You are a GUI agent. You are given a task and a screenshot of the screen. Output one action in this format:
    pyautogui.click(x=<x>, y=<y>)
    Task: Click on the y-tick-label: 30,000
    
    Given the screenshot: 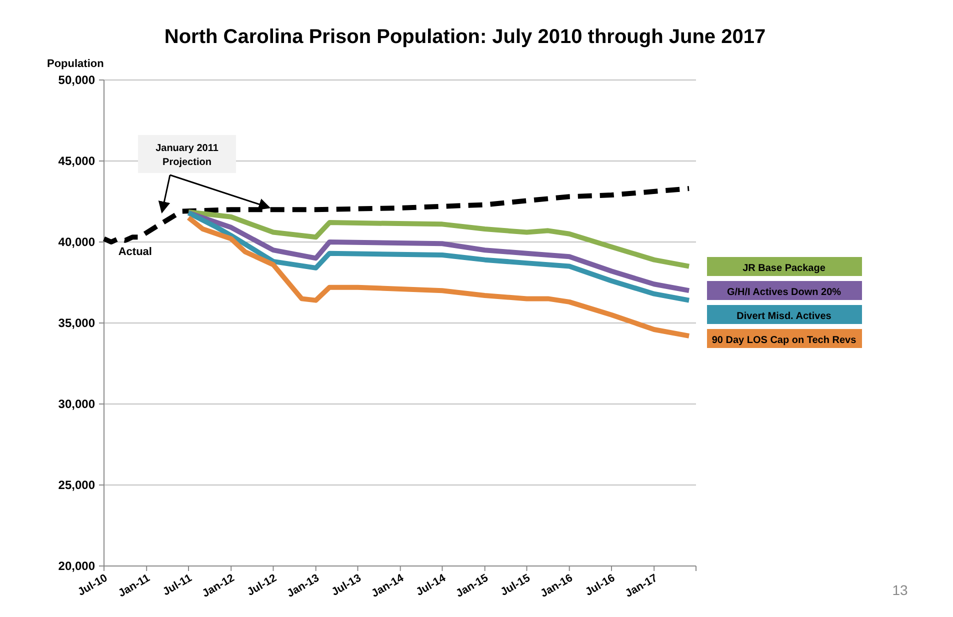 What is the action you would take?
    pyautogui.click(x=77, y=404)
    